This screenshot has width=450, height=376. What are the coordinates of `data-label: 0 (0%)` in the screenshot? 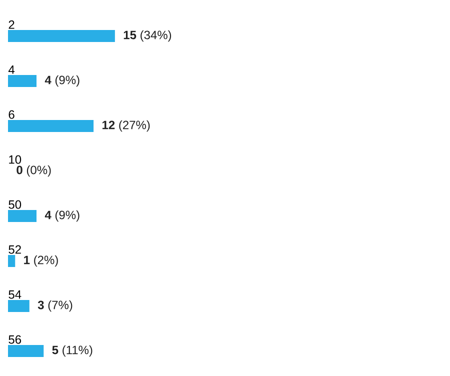 It's located at (33, 171).